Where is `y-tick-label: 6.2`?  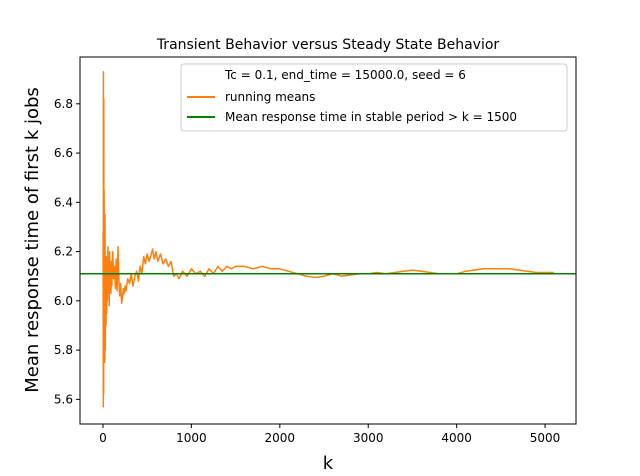
y-tick-label: 6.2 is located at coordinates (63, 252).